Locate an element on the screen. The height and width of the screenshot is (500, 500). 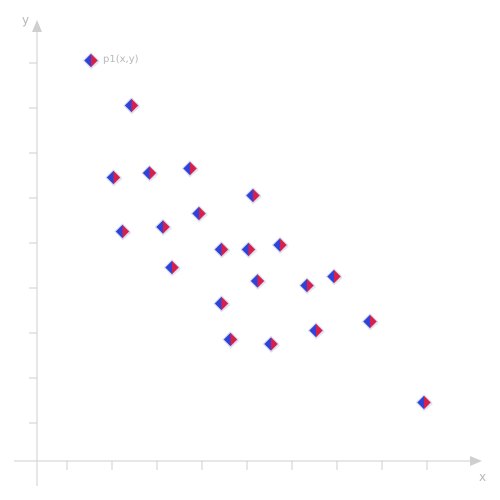
x-axis-label: x is located at coordinates (482, 477).